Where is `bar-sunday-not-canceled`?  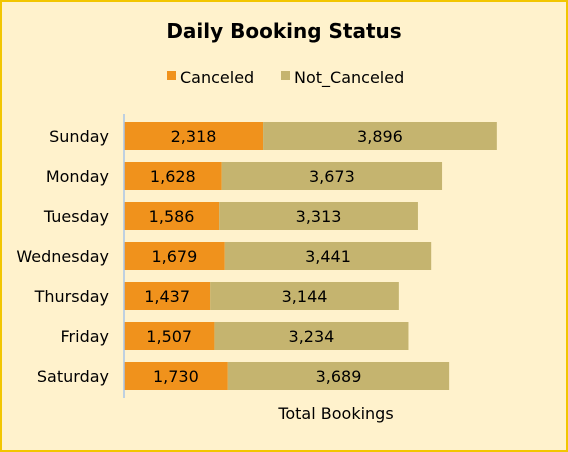 bar-sunday-not-canceled is located at coordinates (380, 136).